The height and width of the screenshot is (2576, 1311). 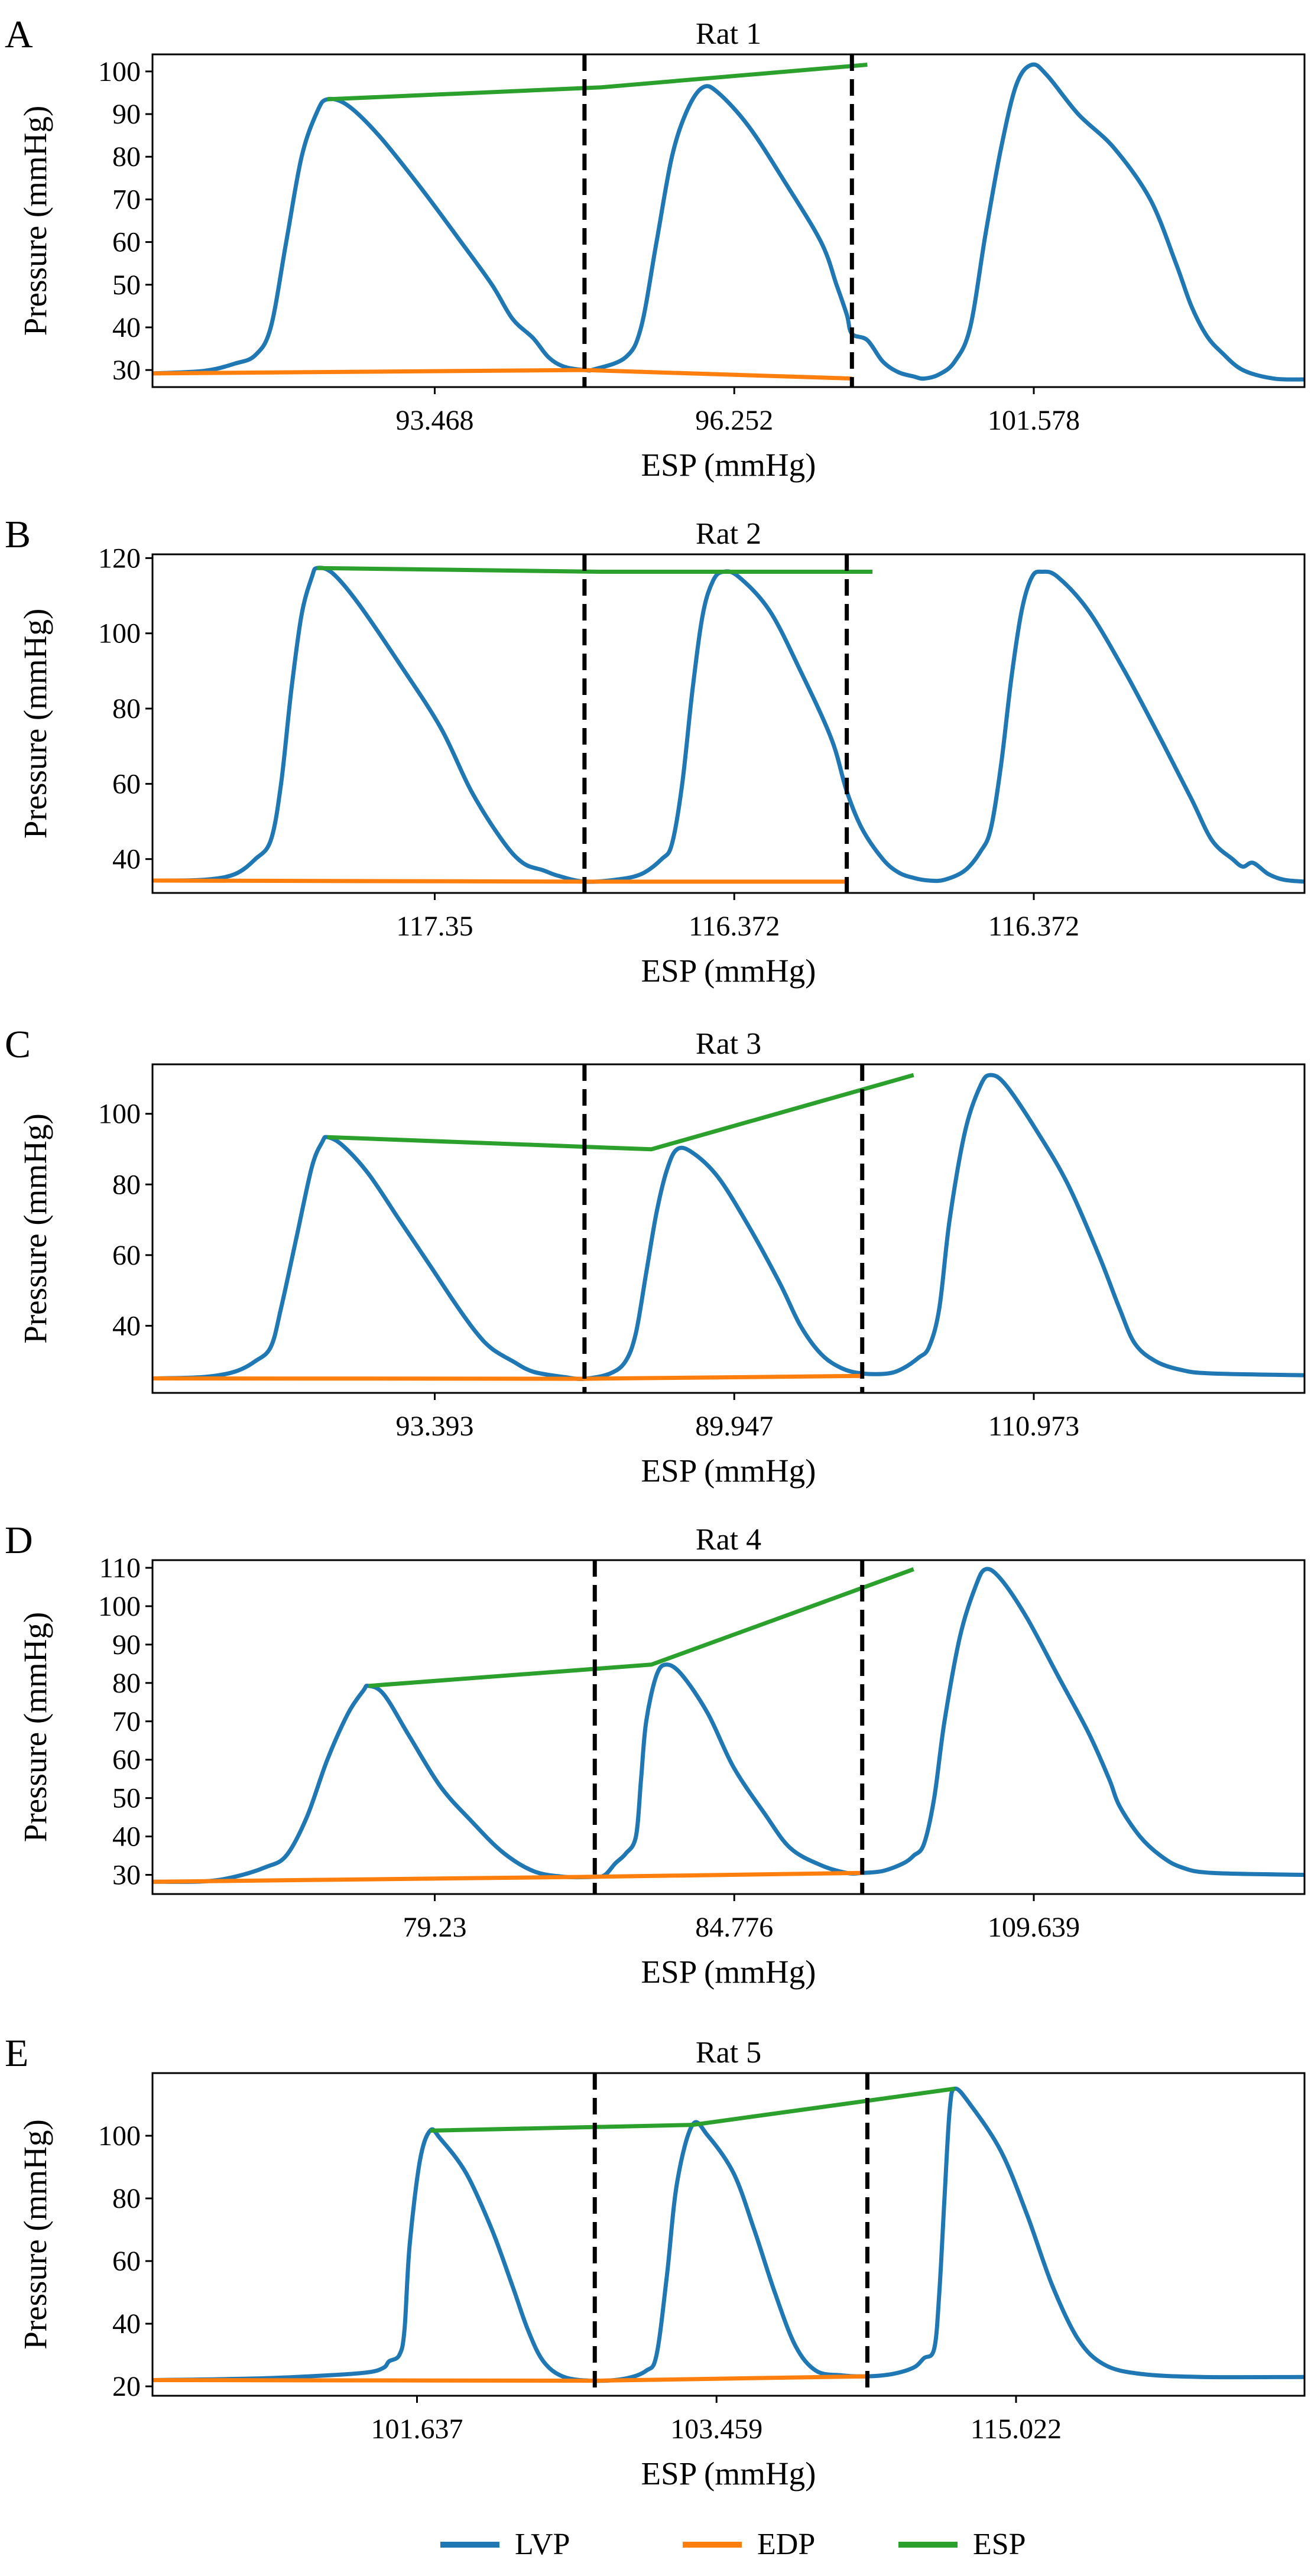 I want to click on legend-edp-label: EDP, so click(x=786, y=2544).